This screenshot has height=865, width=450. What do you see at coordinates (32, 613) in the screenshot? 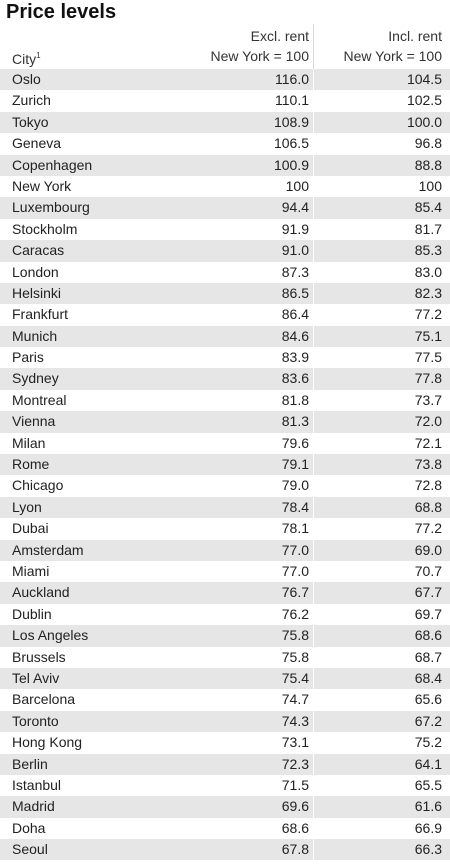
I see `city-cell: Dublin` at bounding box center [32, 613].